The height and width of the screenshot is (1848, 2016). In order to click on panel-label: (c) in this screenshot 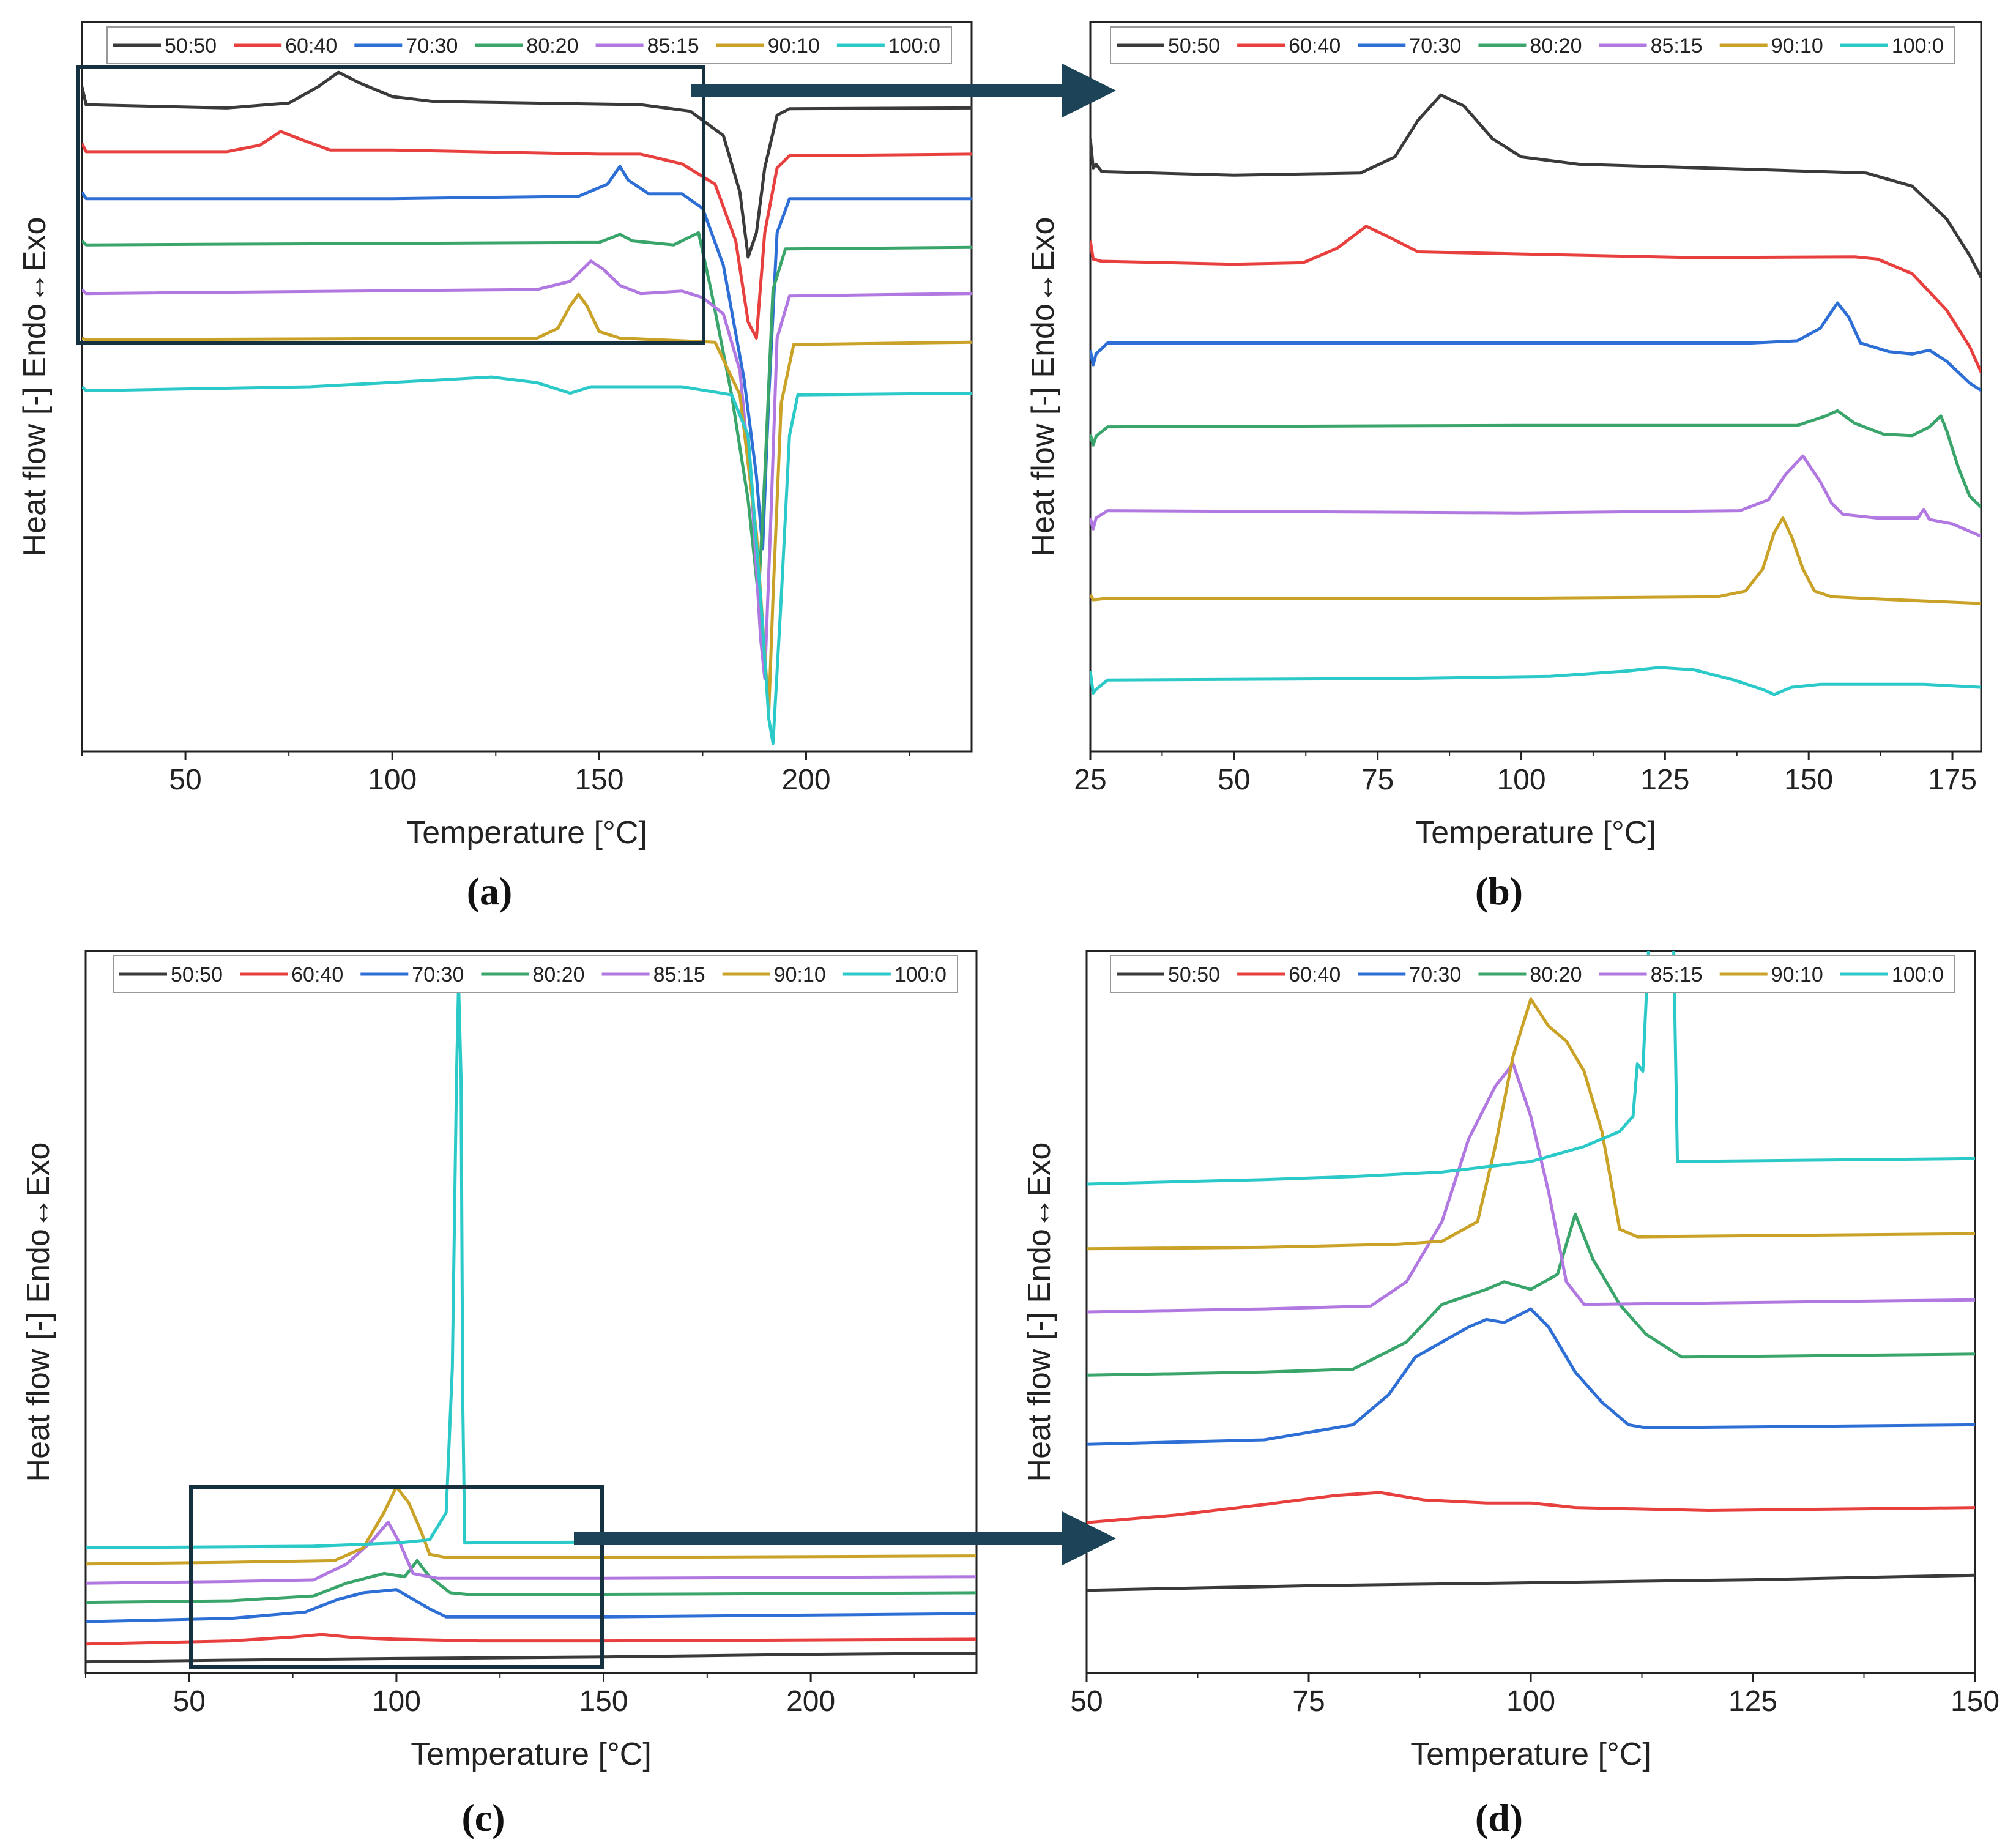, I will do `click(483, 1817)`.